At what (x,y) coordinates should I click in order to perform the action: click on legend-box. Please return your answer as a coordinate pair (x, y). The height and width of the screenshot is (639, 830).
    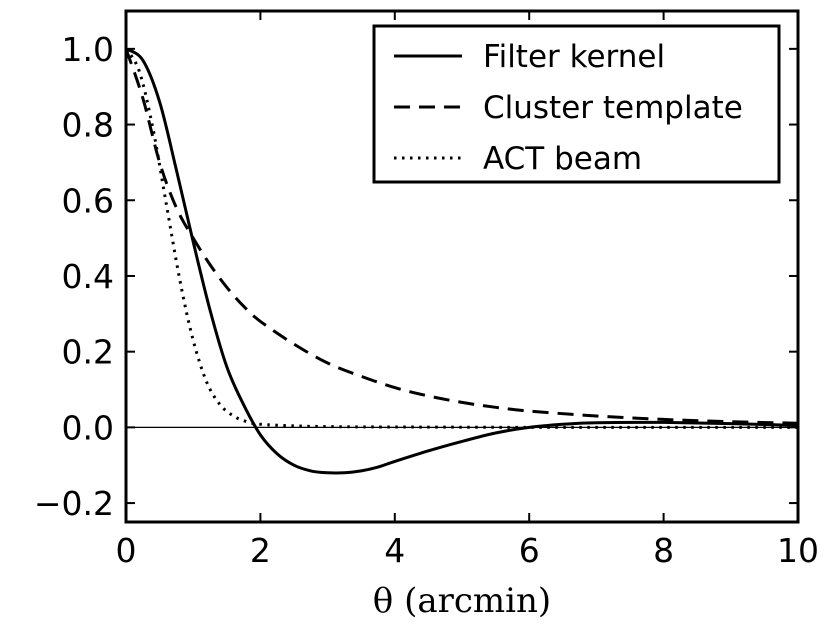
    Looking at the image, I should click on (576, 104).